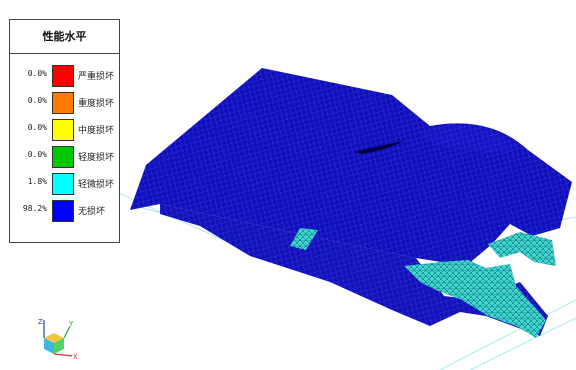  I want to click on legend-percent: 1.8%, so click(37, 181).